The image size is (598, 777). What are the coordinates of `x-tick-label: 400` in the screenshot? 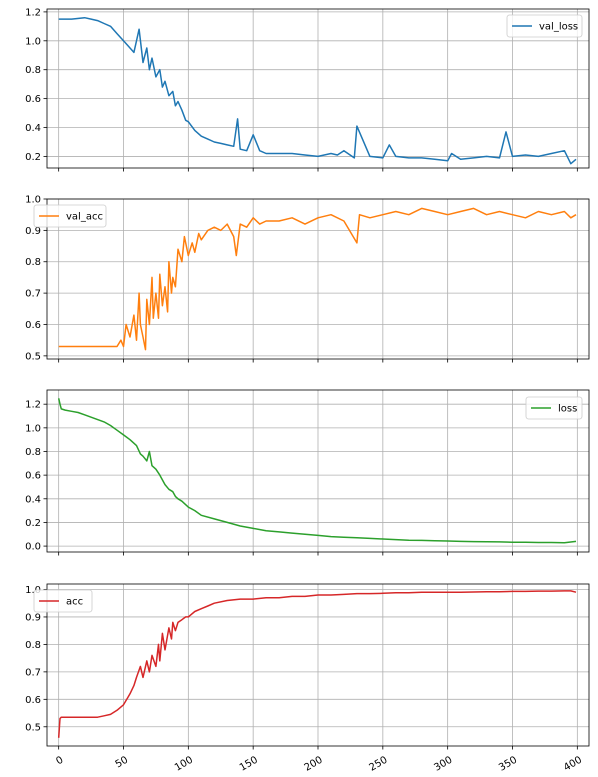 It's located at (573, 764).